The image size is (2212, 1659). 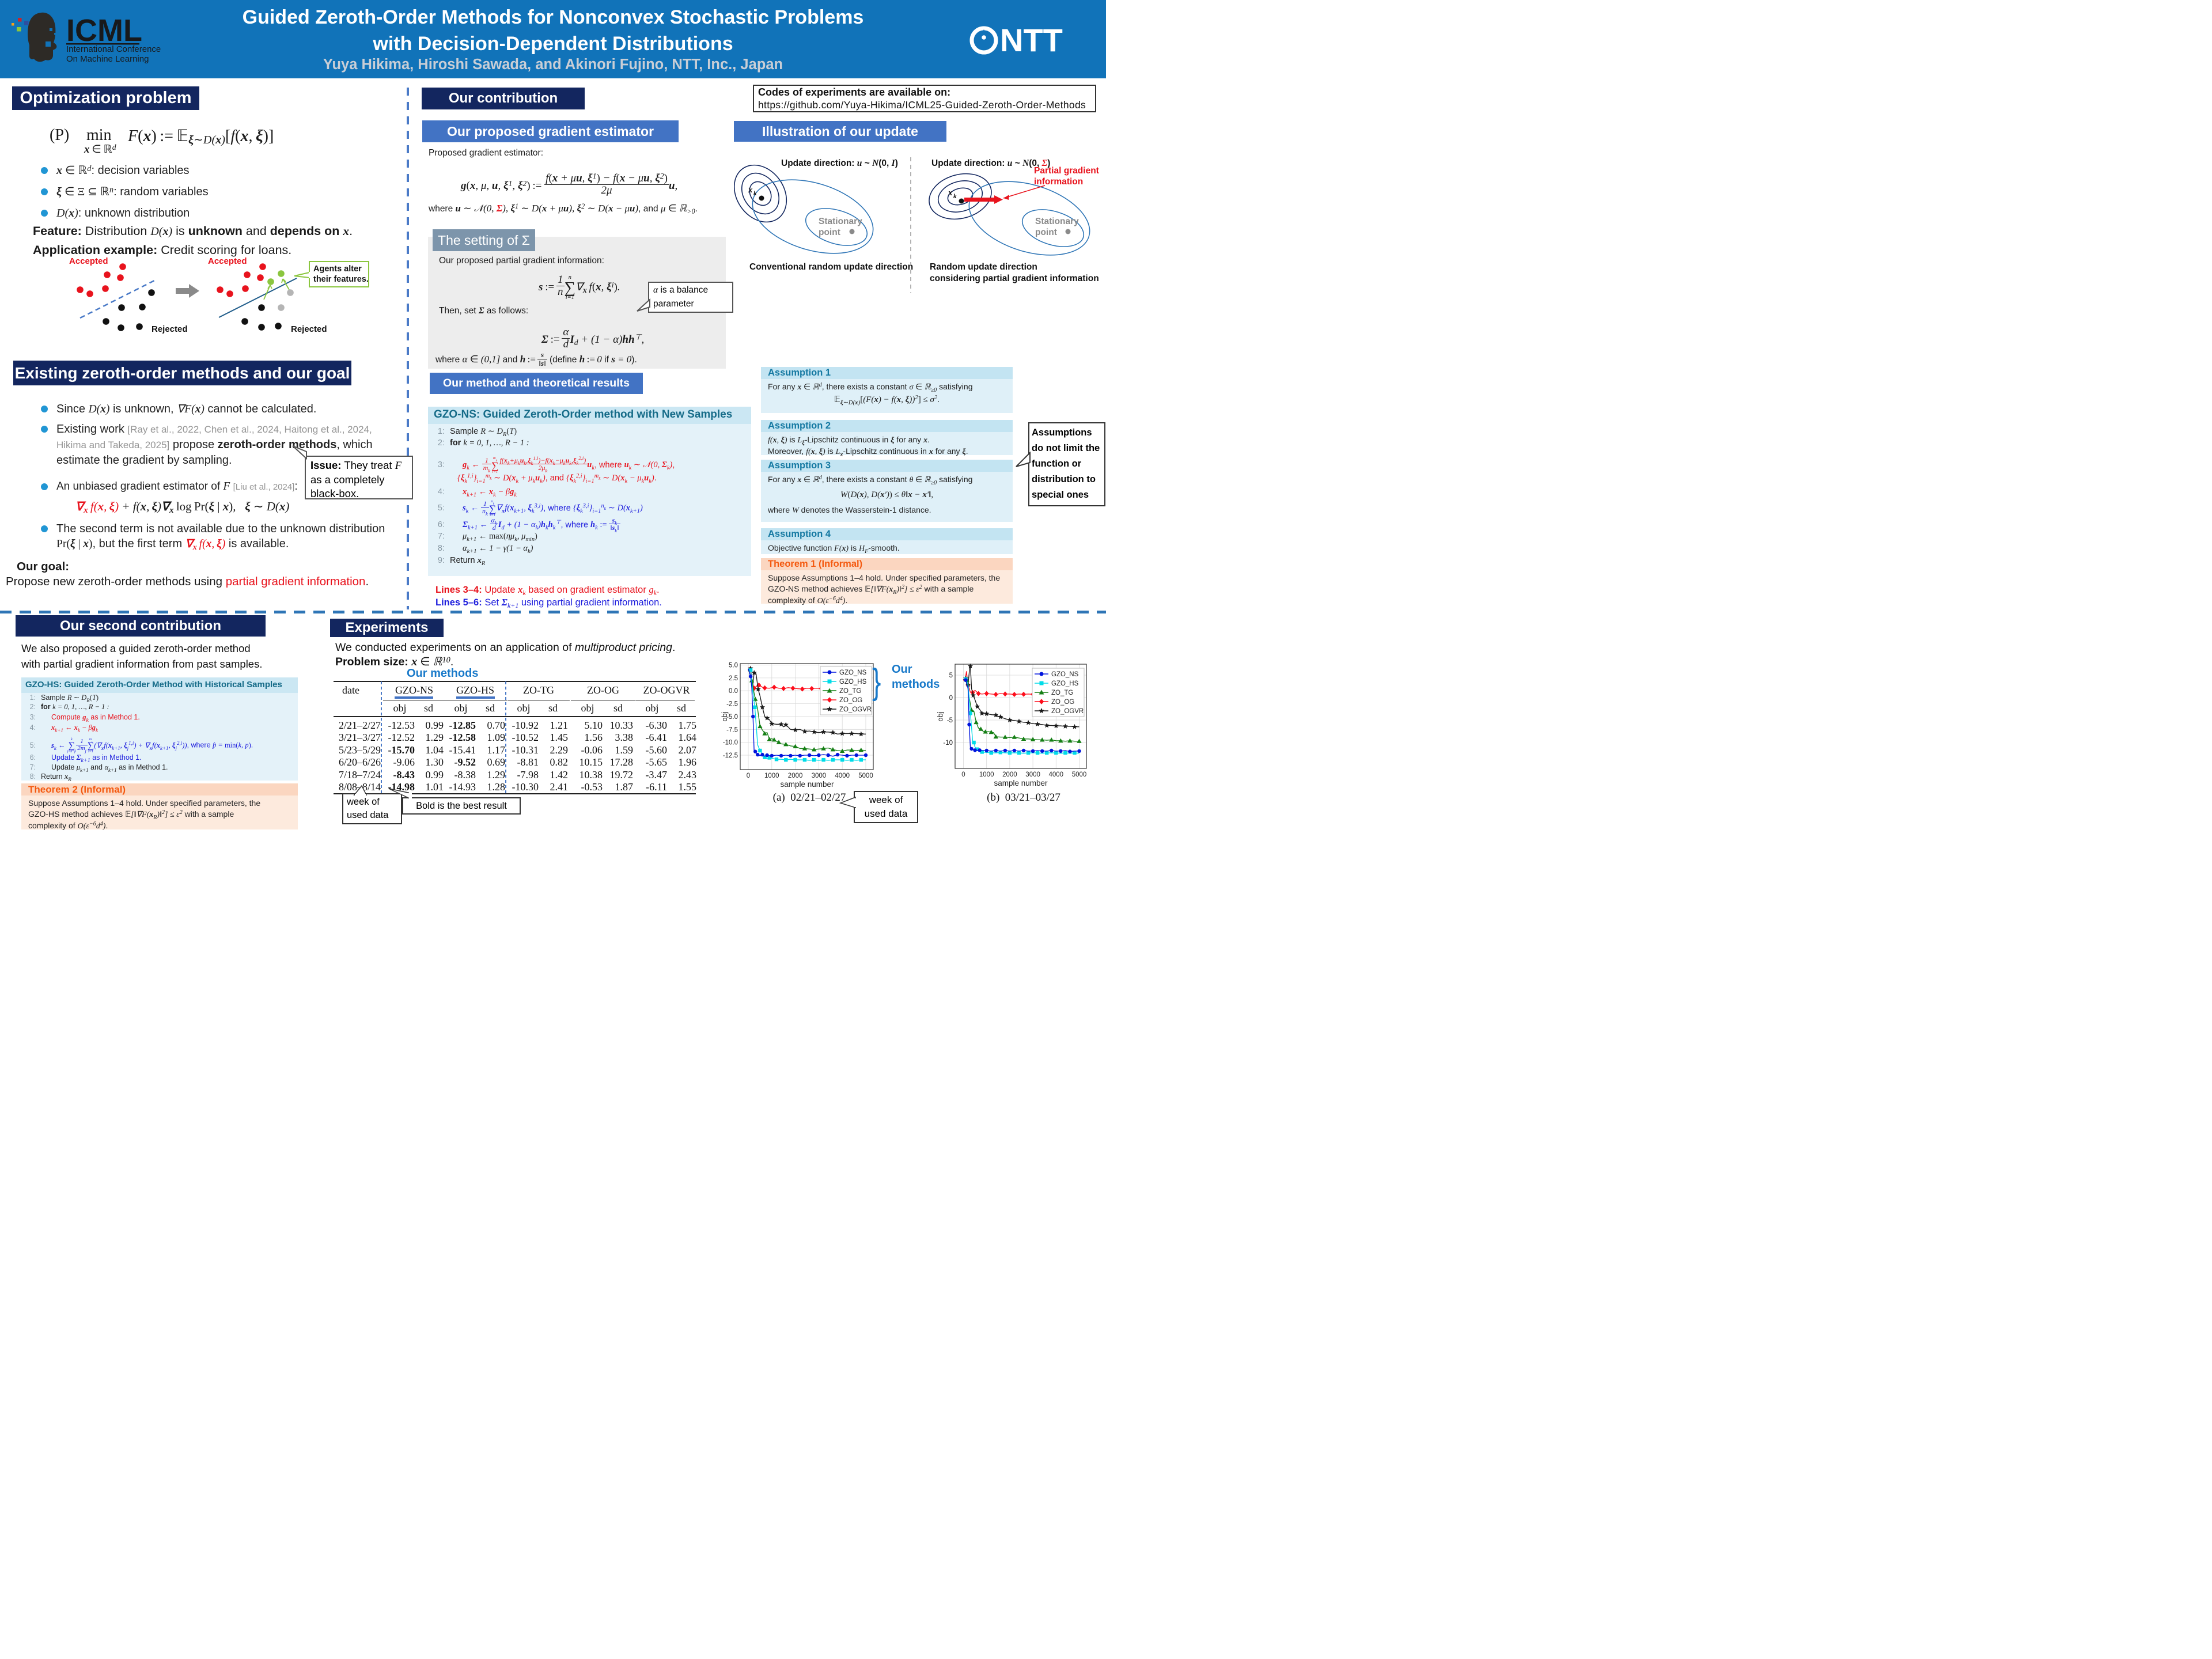 I want to click on svg-text: -12.5, so click(x=730, y=755).